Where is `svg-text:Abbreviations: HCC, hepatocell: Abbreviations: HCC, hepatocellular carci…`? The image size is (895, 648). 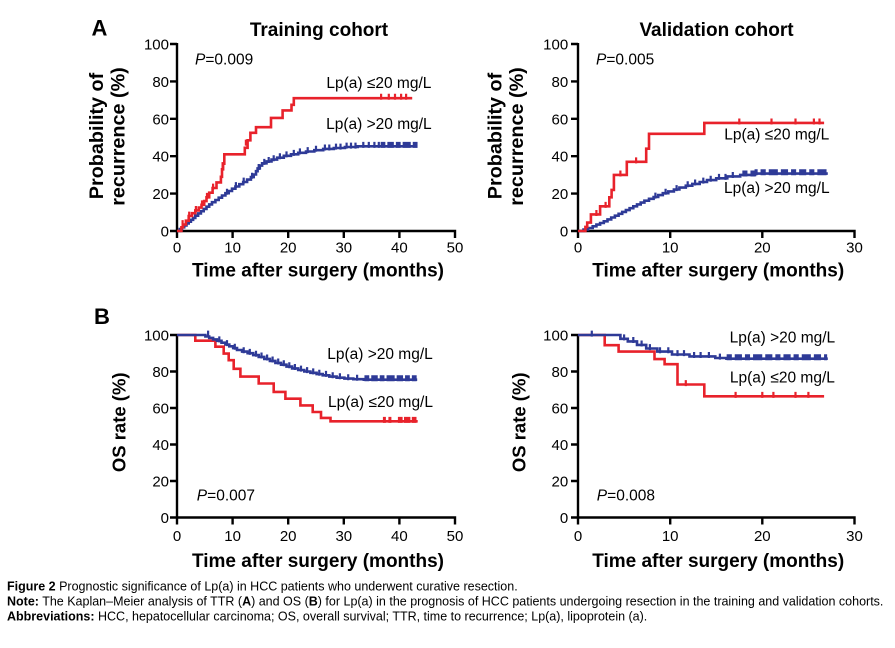 svg-text:Abbreviations: HCC, hepatocell: Abbreviations: HCC, hepatocellular carci… is located at coordinates (327, 617).